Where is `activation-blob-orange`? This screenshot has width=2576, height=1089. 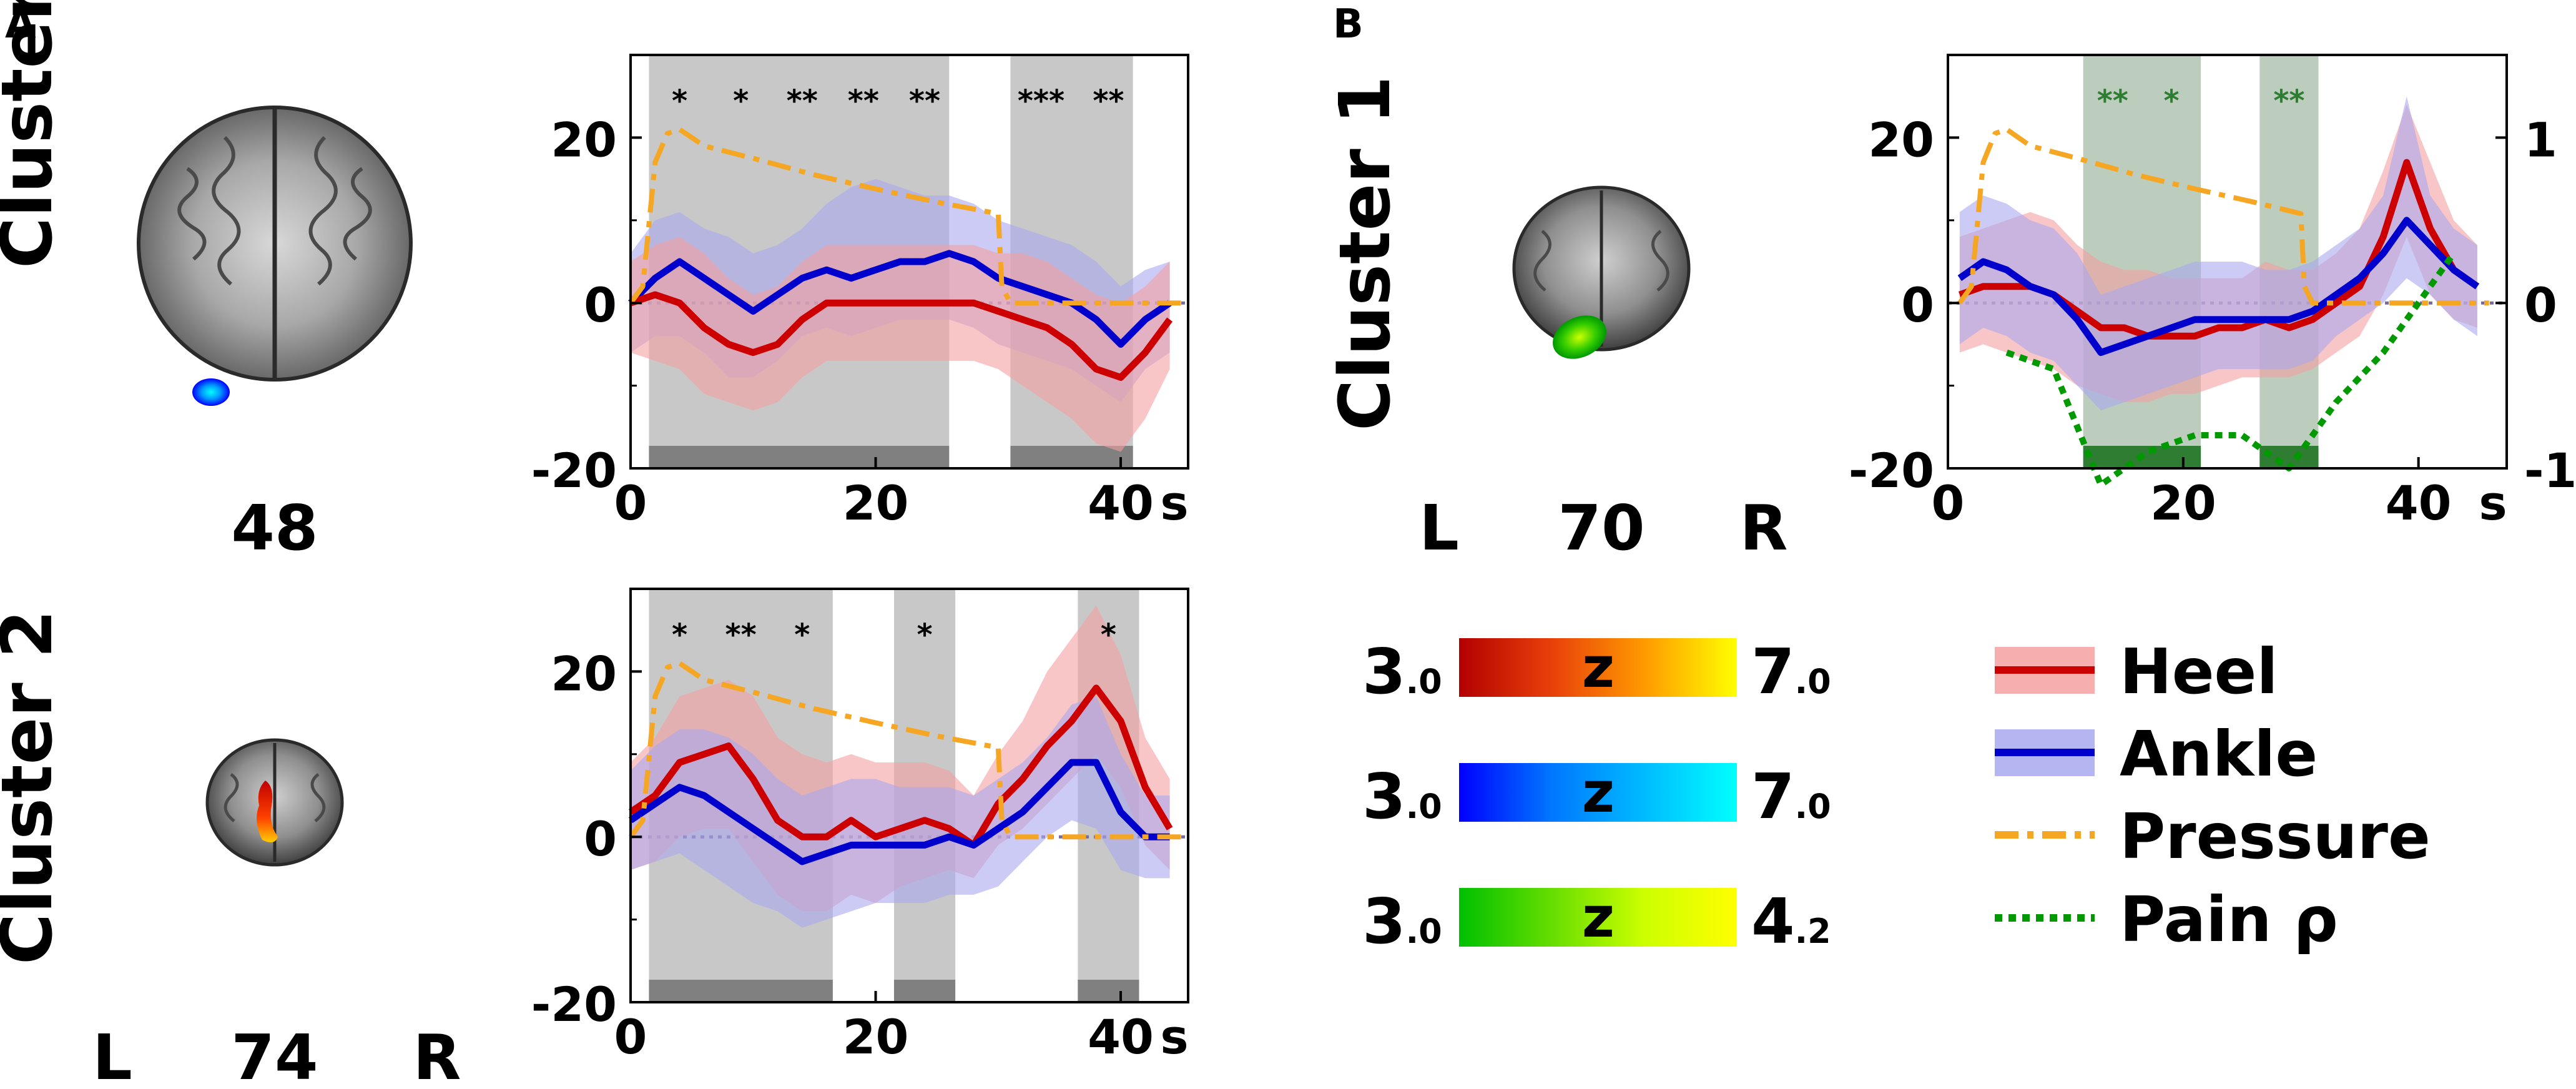
activation-blob-orange is located at coordinates (267, 811).